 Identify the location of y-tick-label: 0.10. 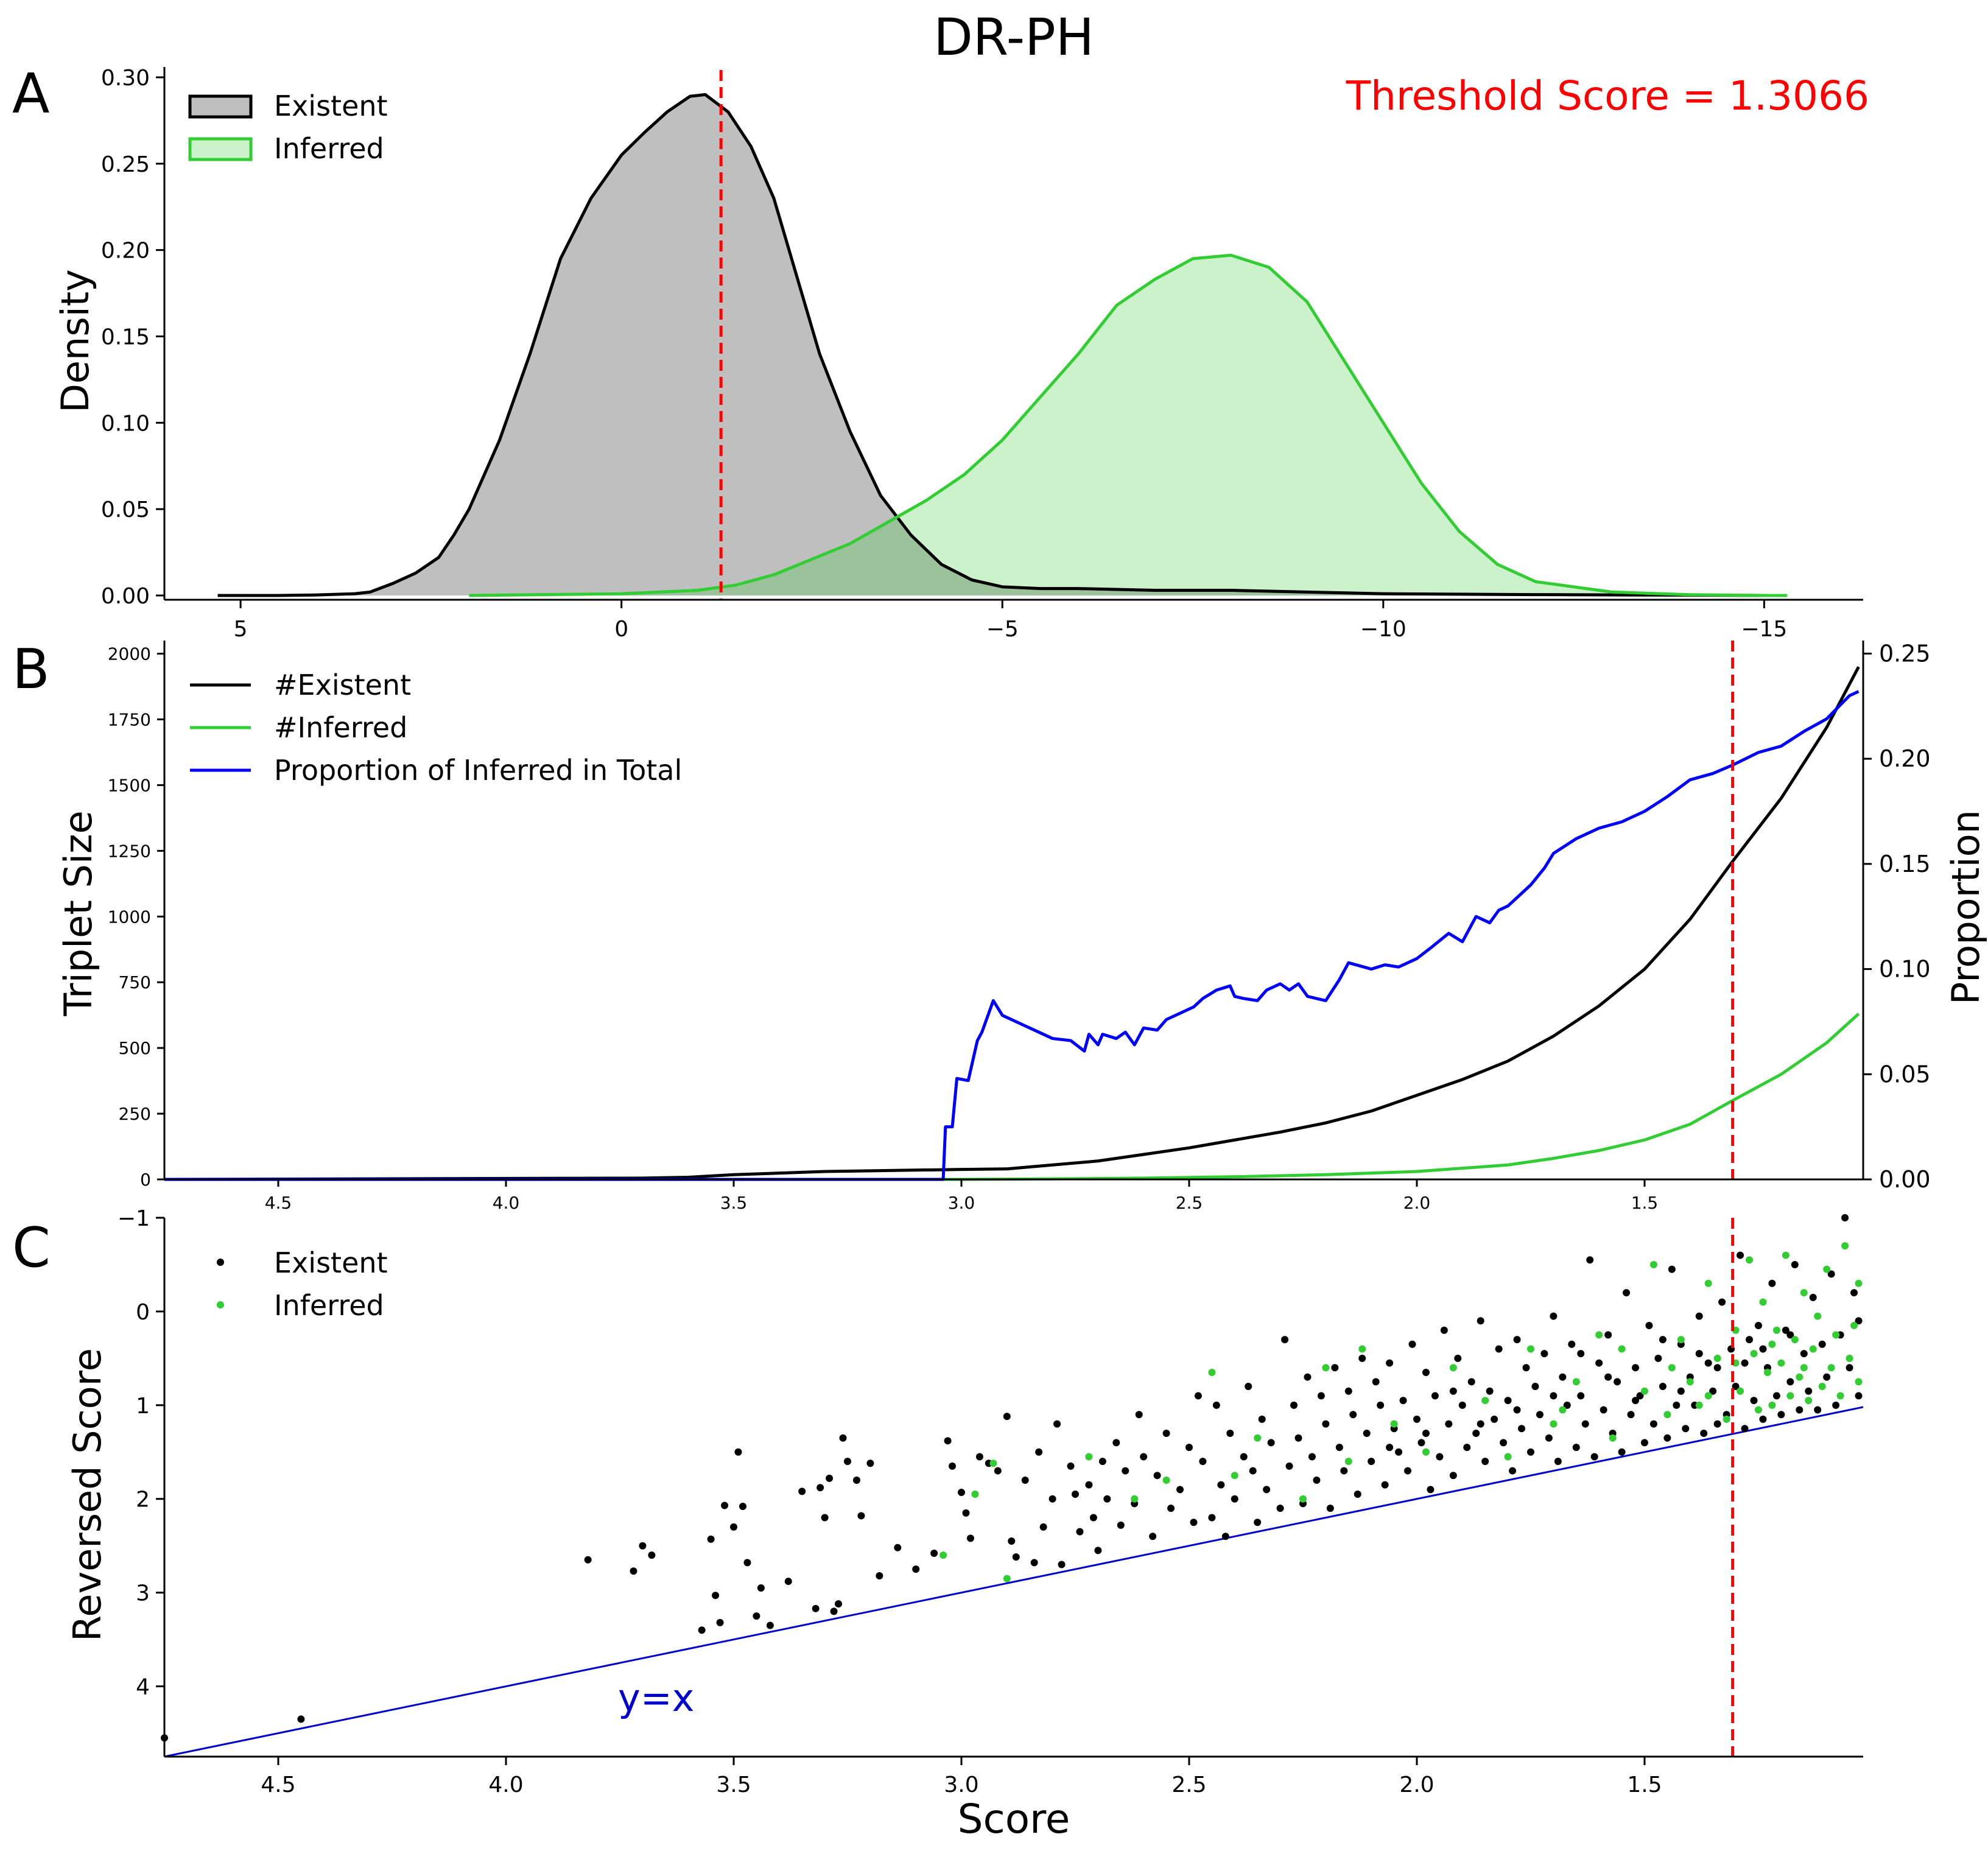
(125, 423).